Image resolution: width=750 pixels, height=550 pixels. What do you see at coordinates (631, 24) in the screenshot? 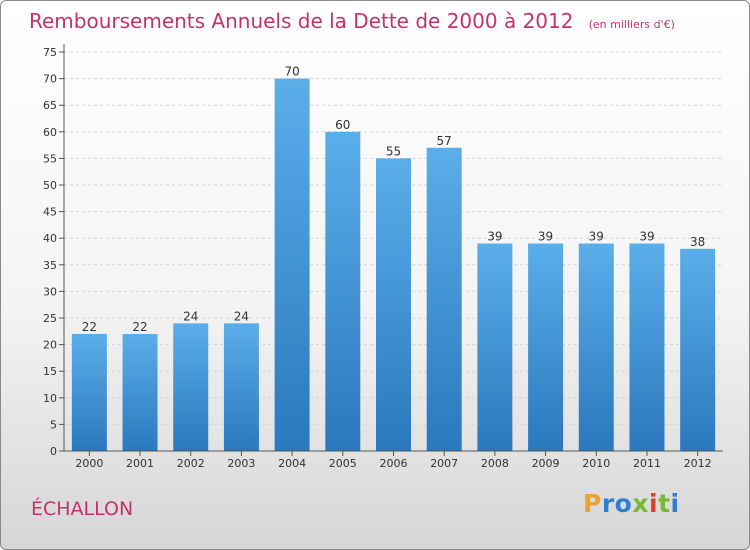
I see `chart-subtitle: (en milliers d'€)` at bounding box center [631, 24].